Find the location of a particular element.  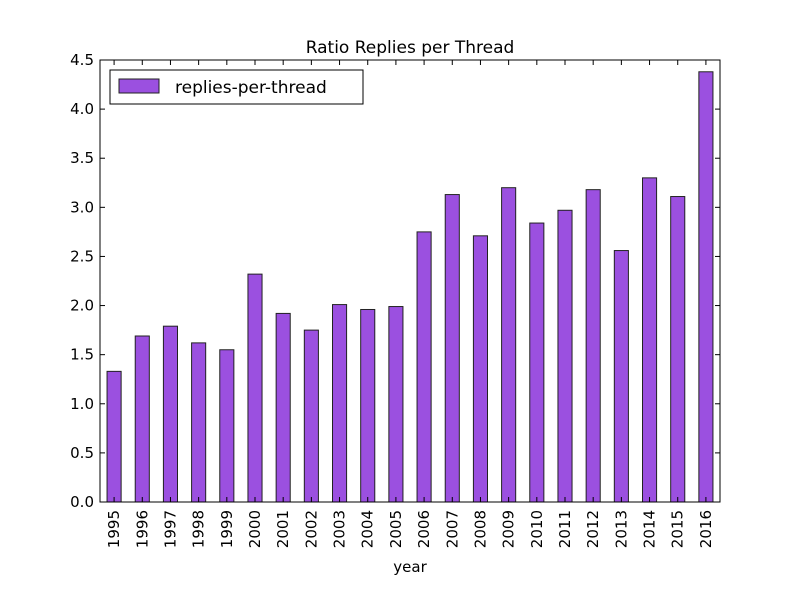

x-tick-label: 2008 is located at coordinates (480, 529).